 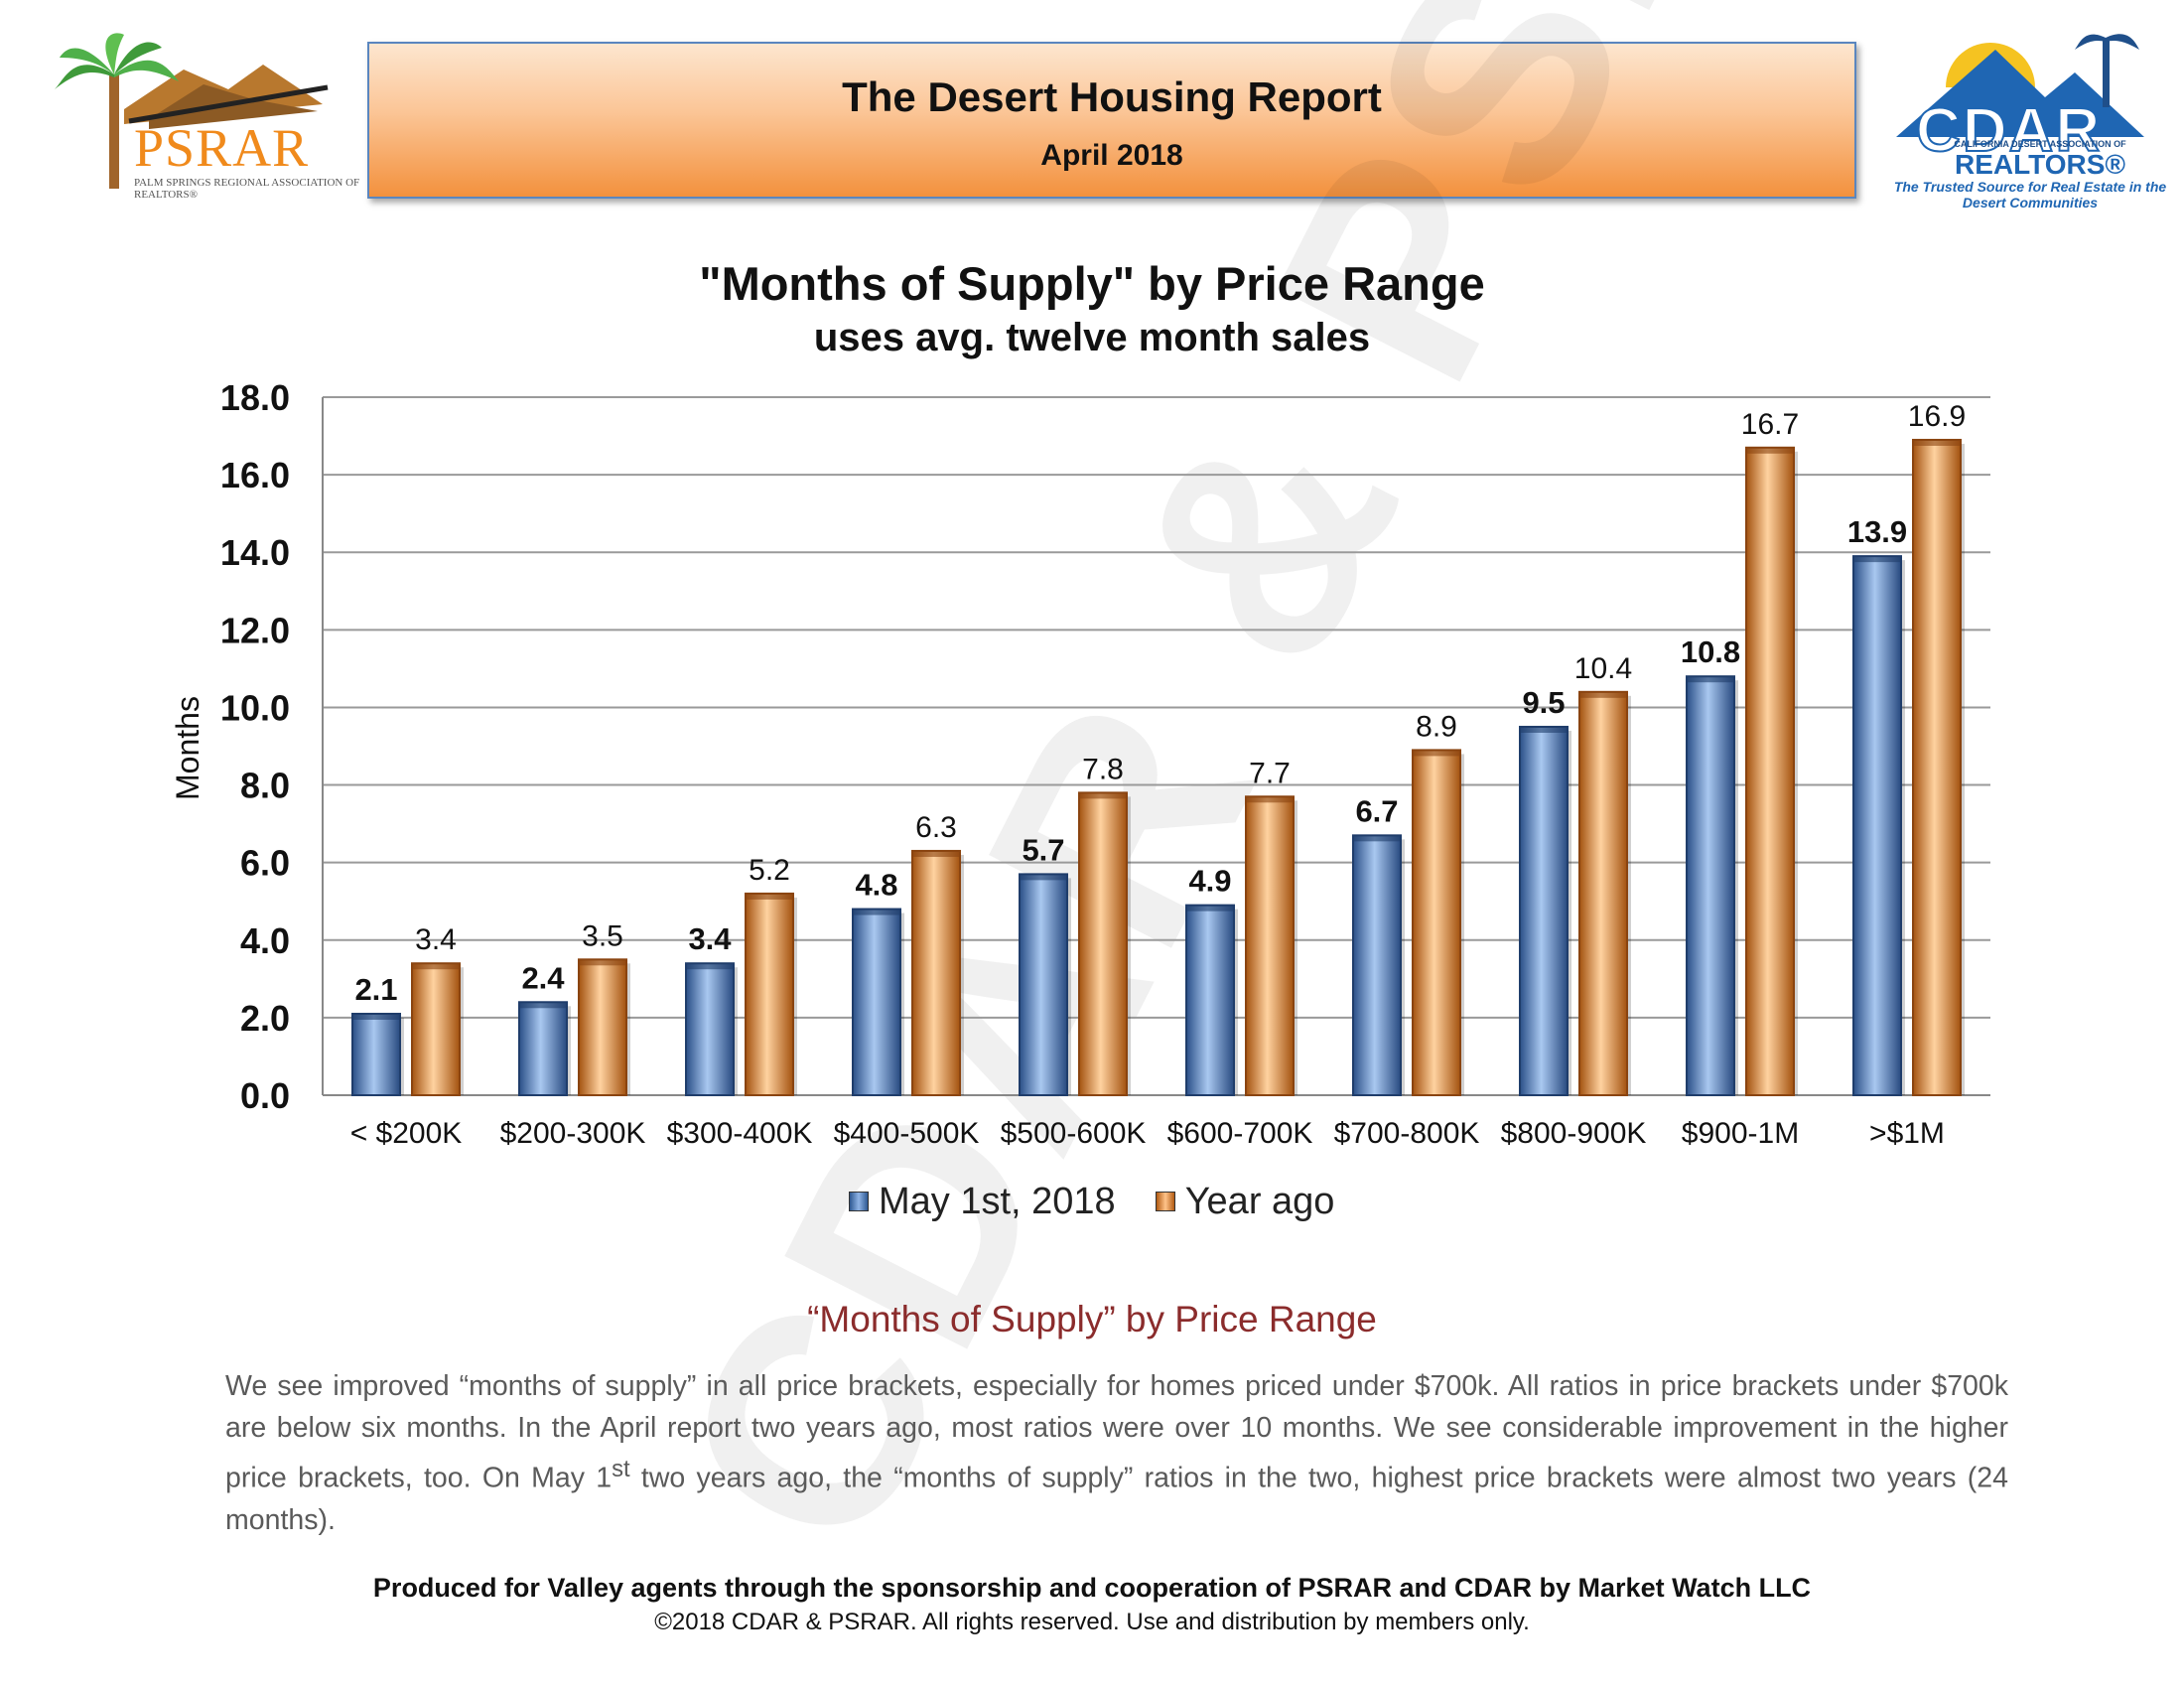 I want to click on report-title: The Desert Housing Report, so click(x=1112, y=96).